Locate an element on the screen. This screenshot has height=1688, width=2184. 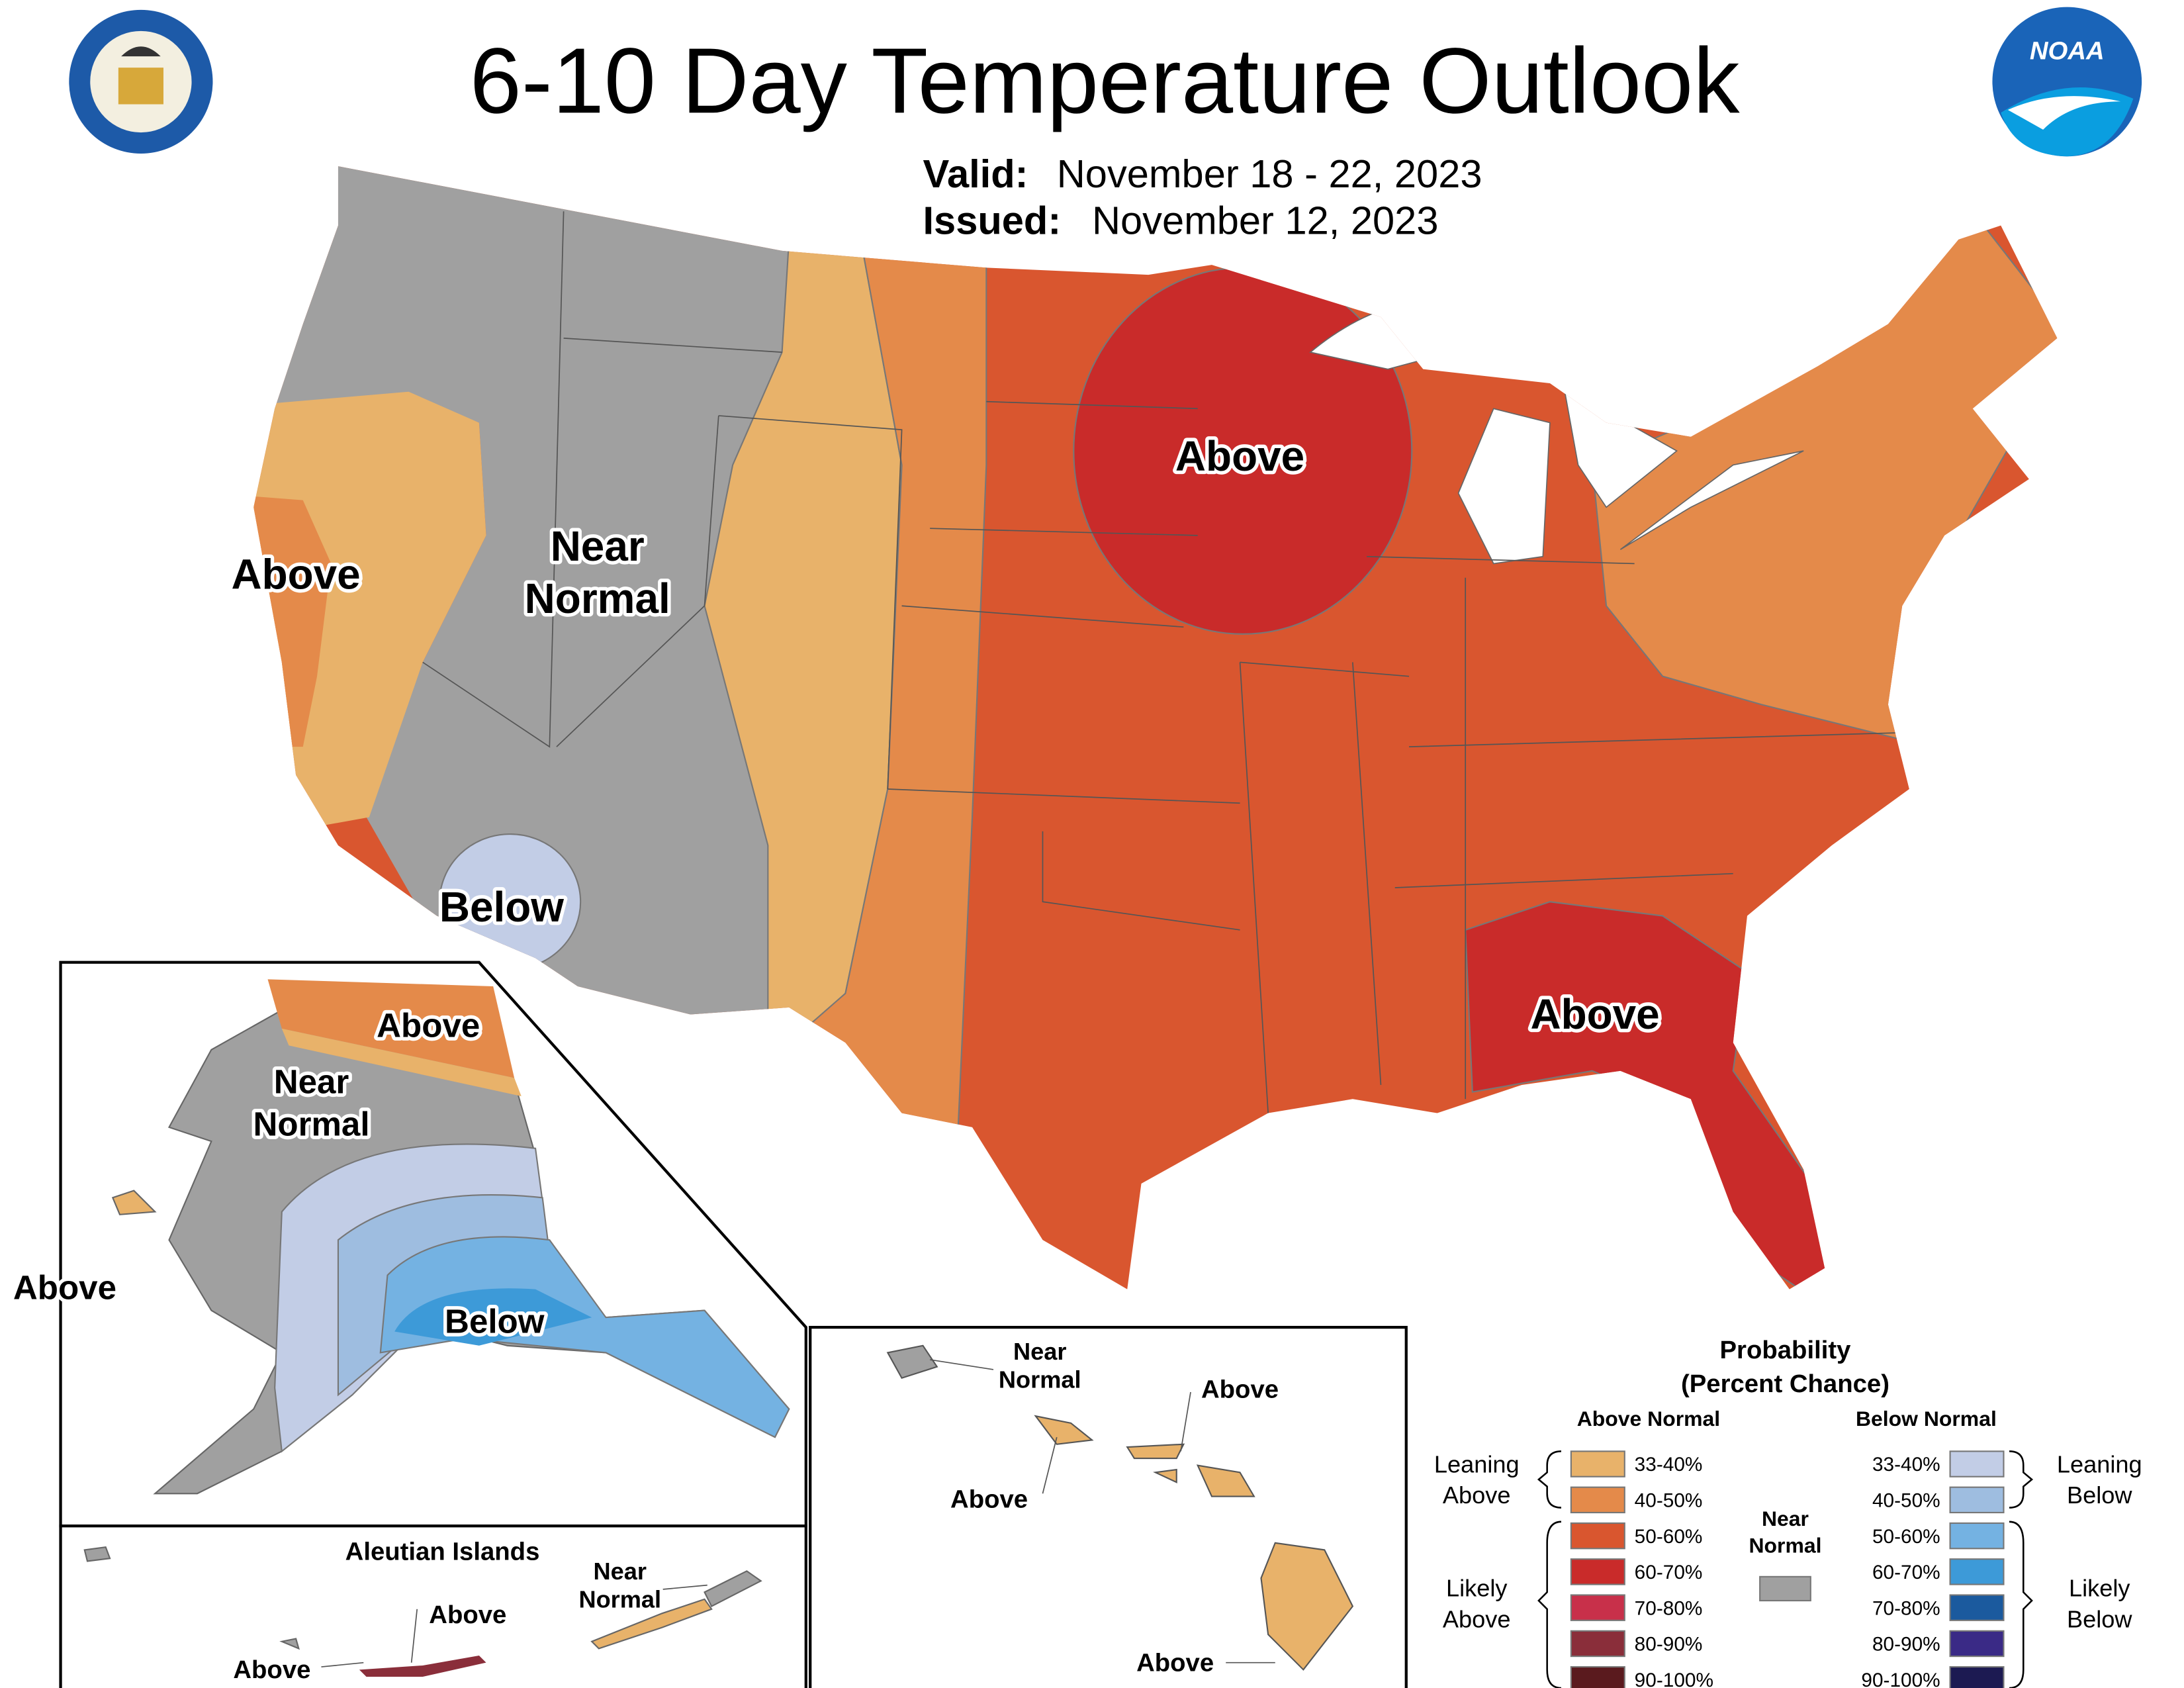
legend-brace is located at coordinates (1786, 1569).